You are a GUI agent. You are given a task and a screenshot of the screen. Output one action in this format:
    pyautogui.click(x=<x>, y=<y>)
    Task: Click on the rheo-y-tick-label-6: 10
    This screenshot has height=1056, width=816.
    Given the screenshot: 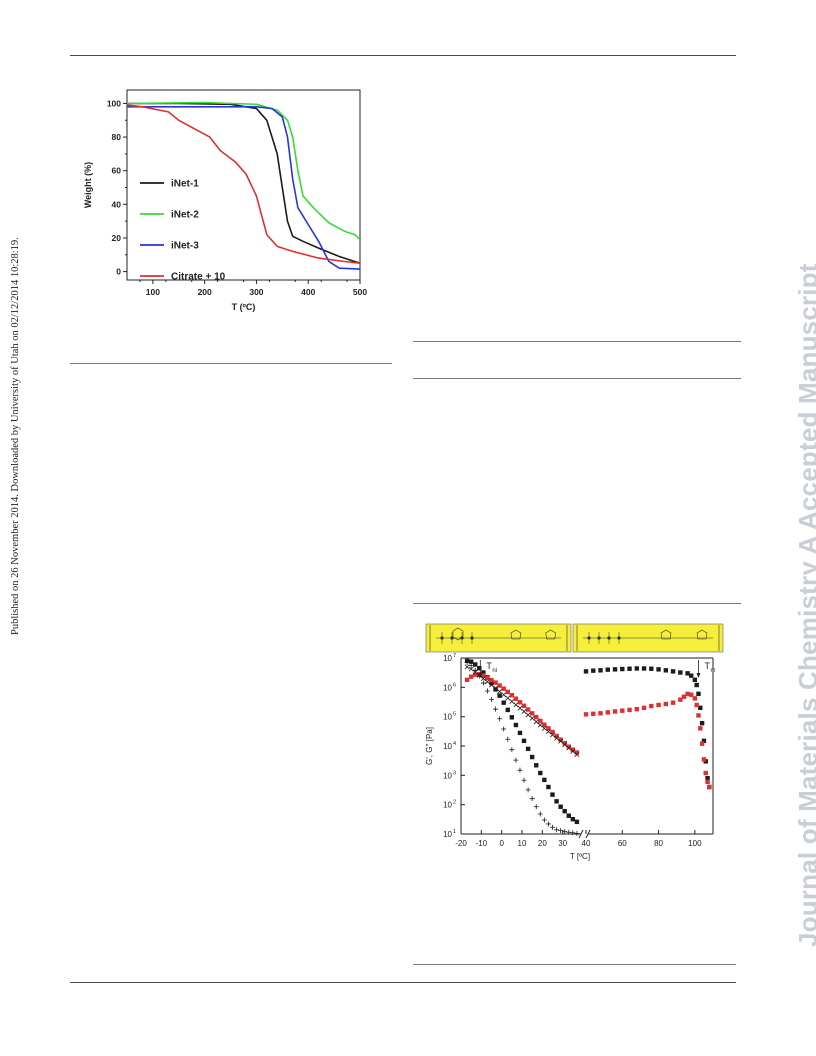 What is the action you would take?
    pyautogui.click(x=447, y=658)
    